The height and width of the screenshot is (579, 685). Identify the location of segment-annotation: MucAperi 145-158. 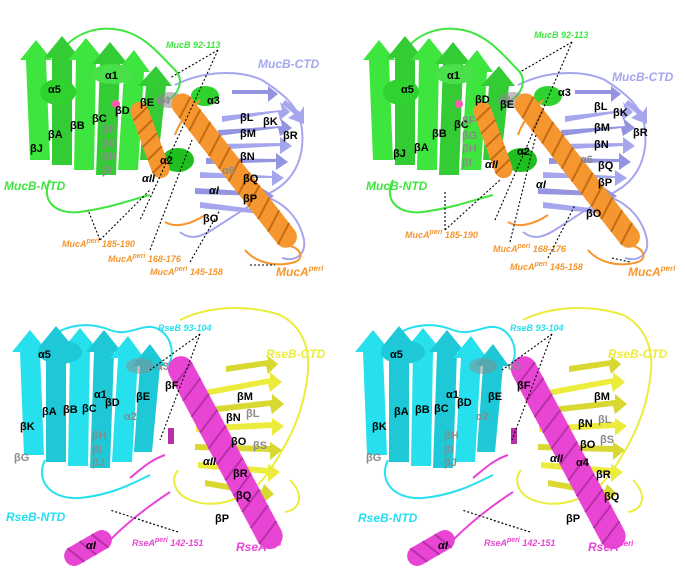
(186, 271).